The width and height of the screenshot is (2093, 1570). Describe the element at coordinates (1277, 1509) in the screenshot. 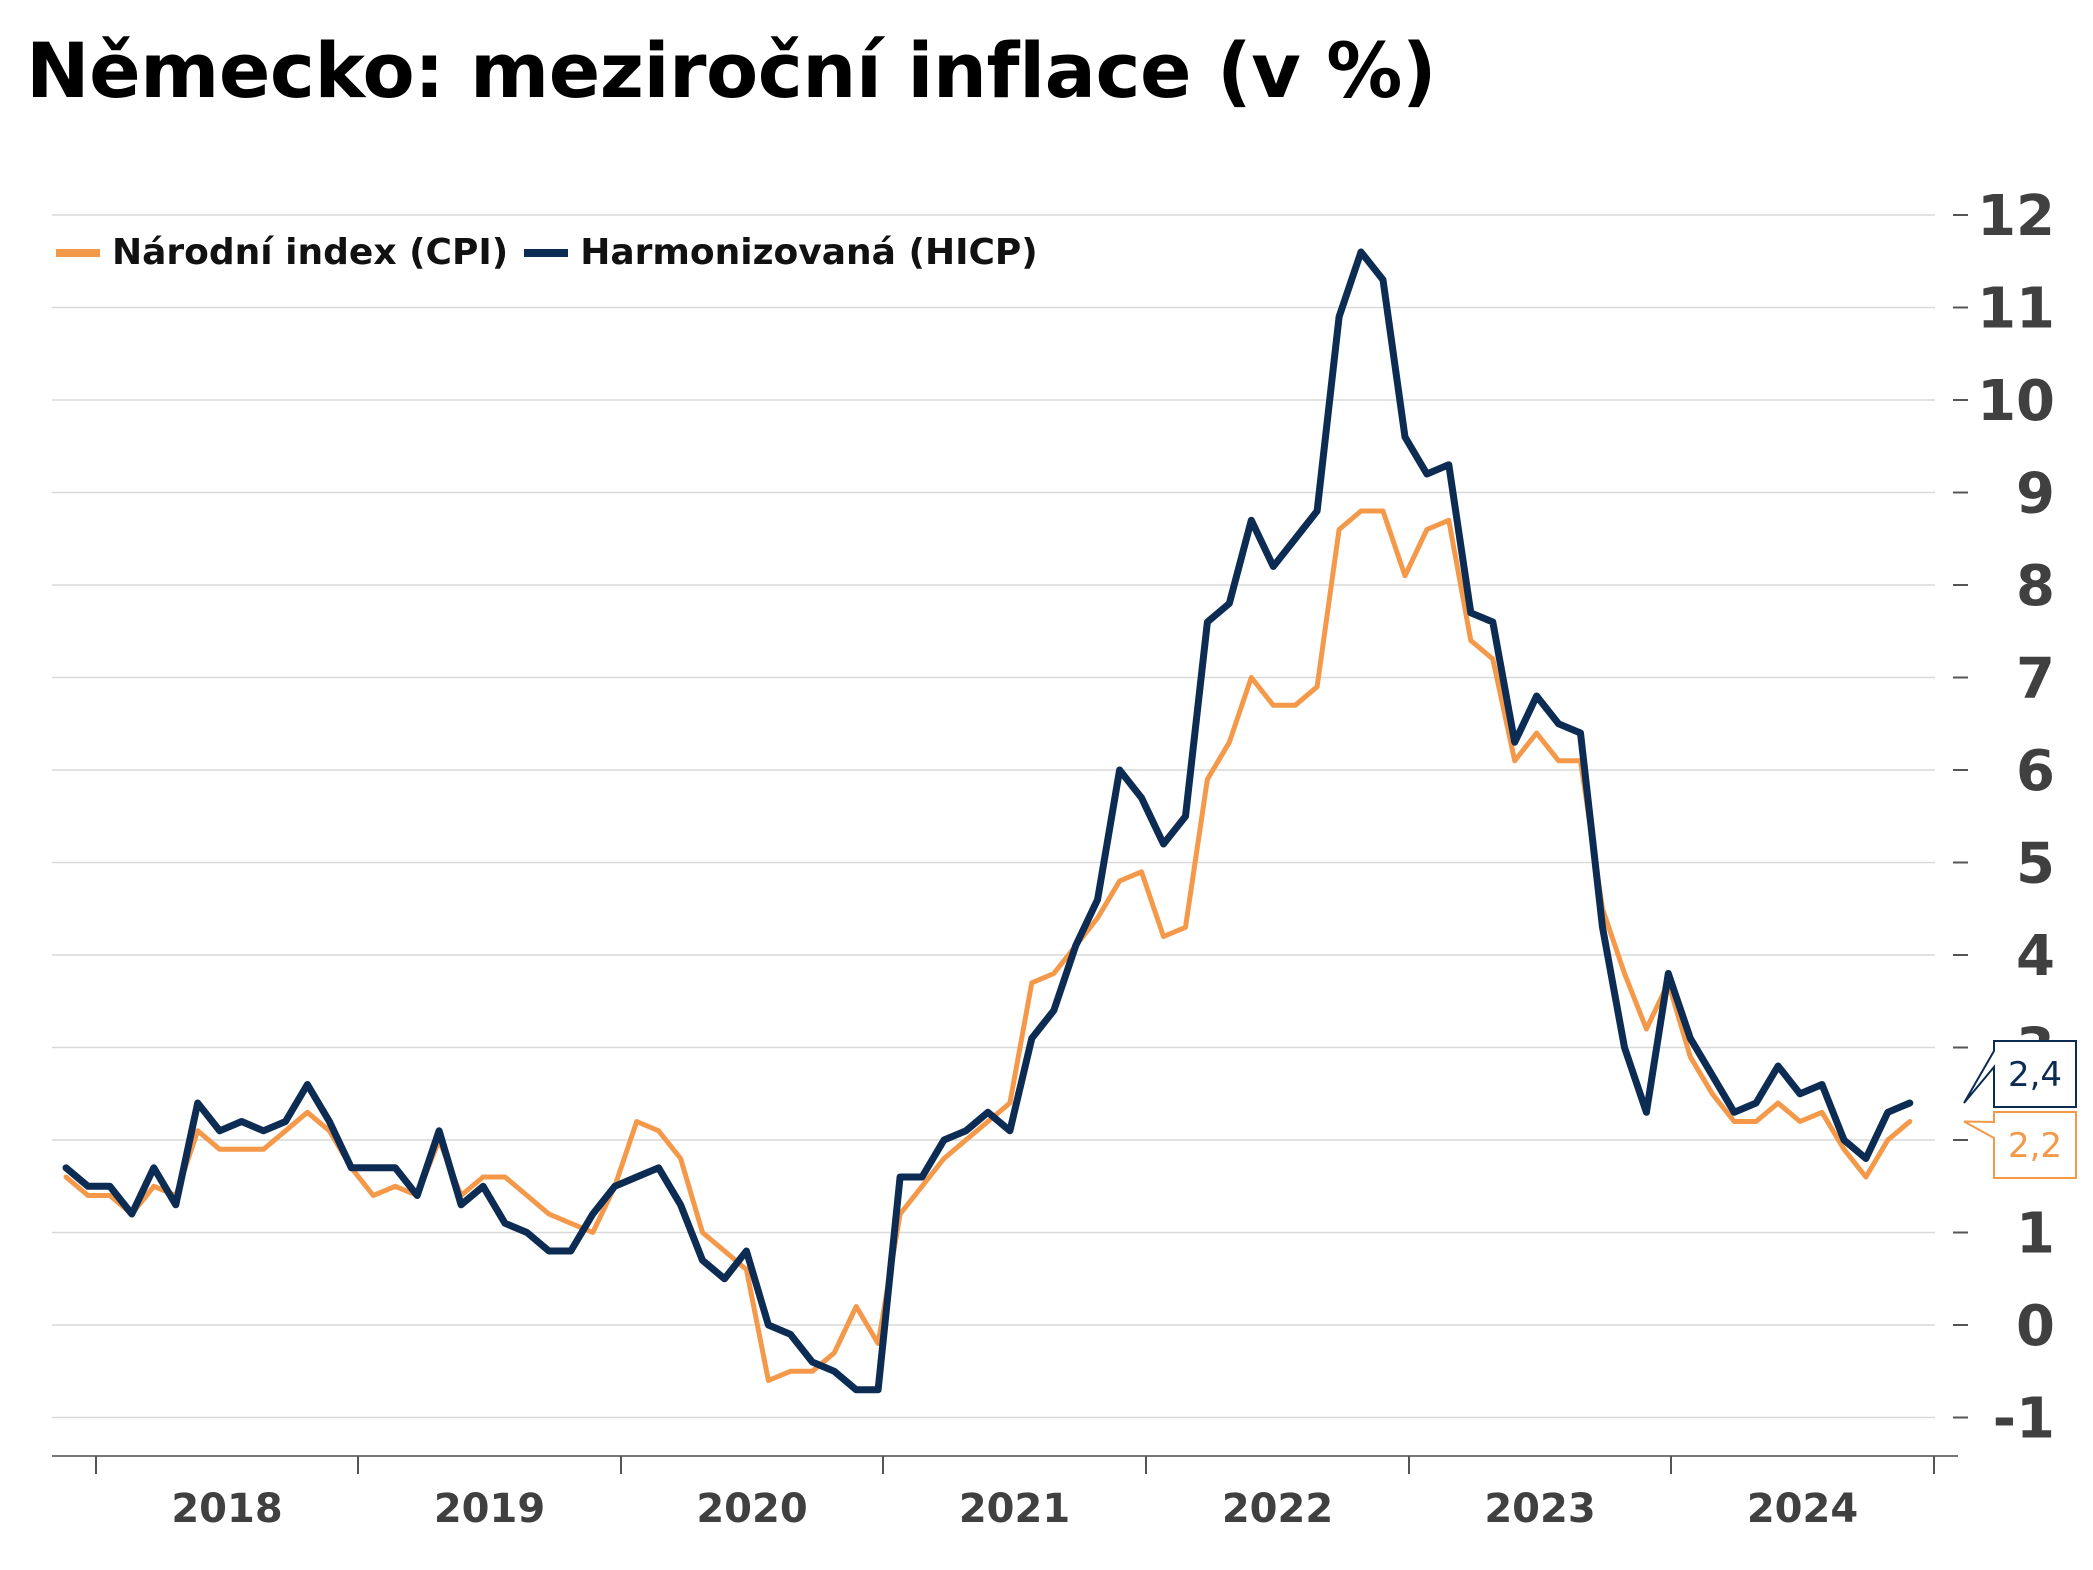

I see `x-tick-label: 2022` at that location.